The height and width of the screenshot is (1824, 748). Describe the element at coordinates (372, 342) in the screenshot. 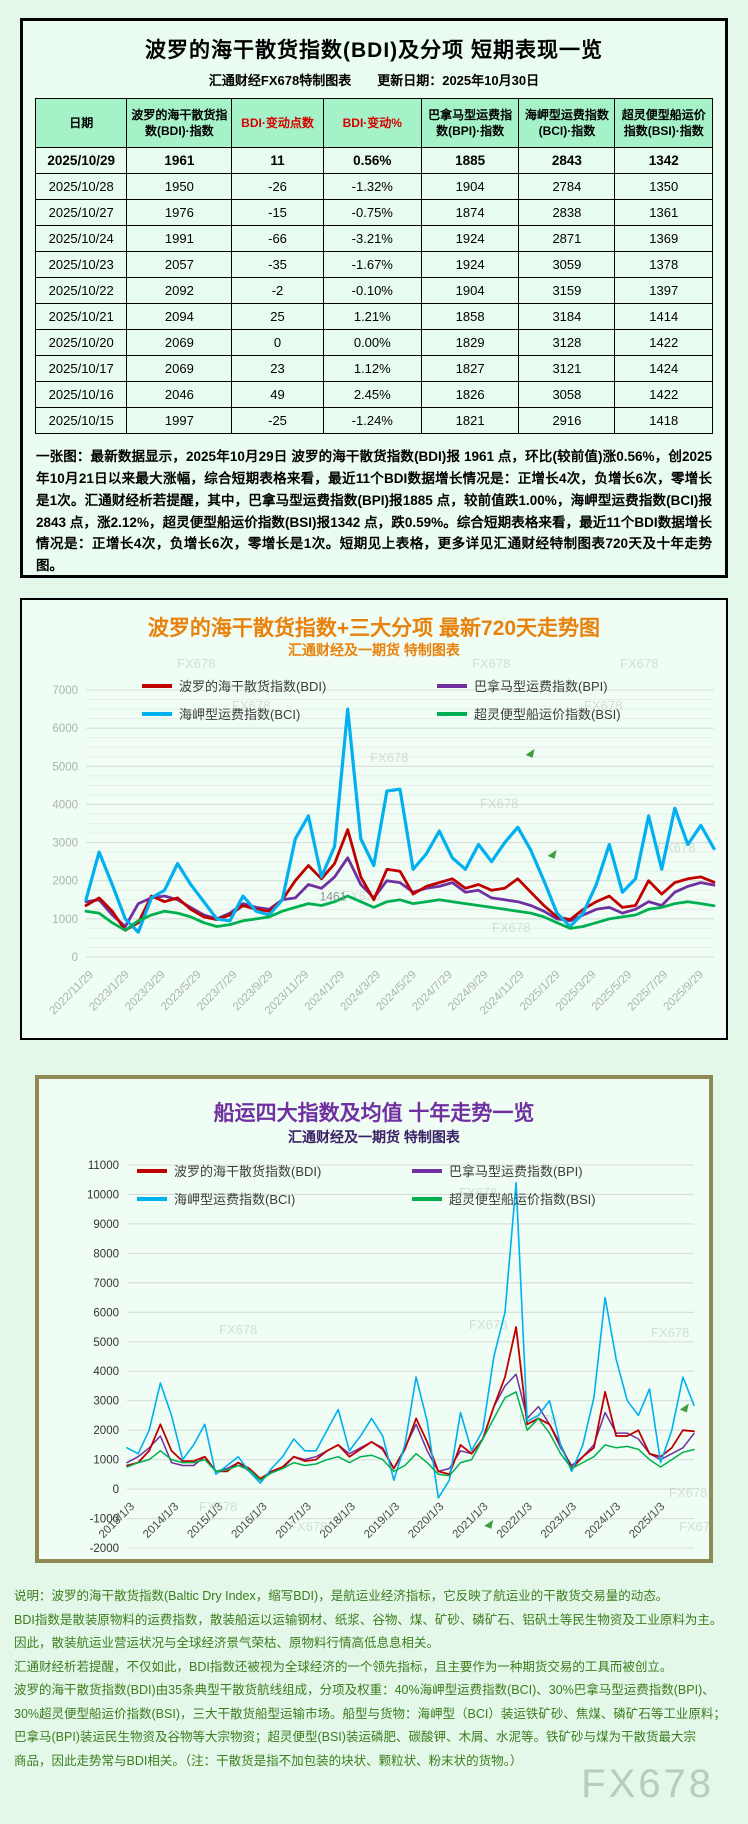

I see `value-cell: 0.00%` at that location.